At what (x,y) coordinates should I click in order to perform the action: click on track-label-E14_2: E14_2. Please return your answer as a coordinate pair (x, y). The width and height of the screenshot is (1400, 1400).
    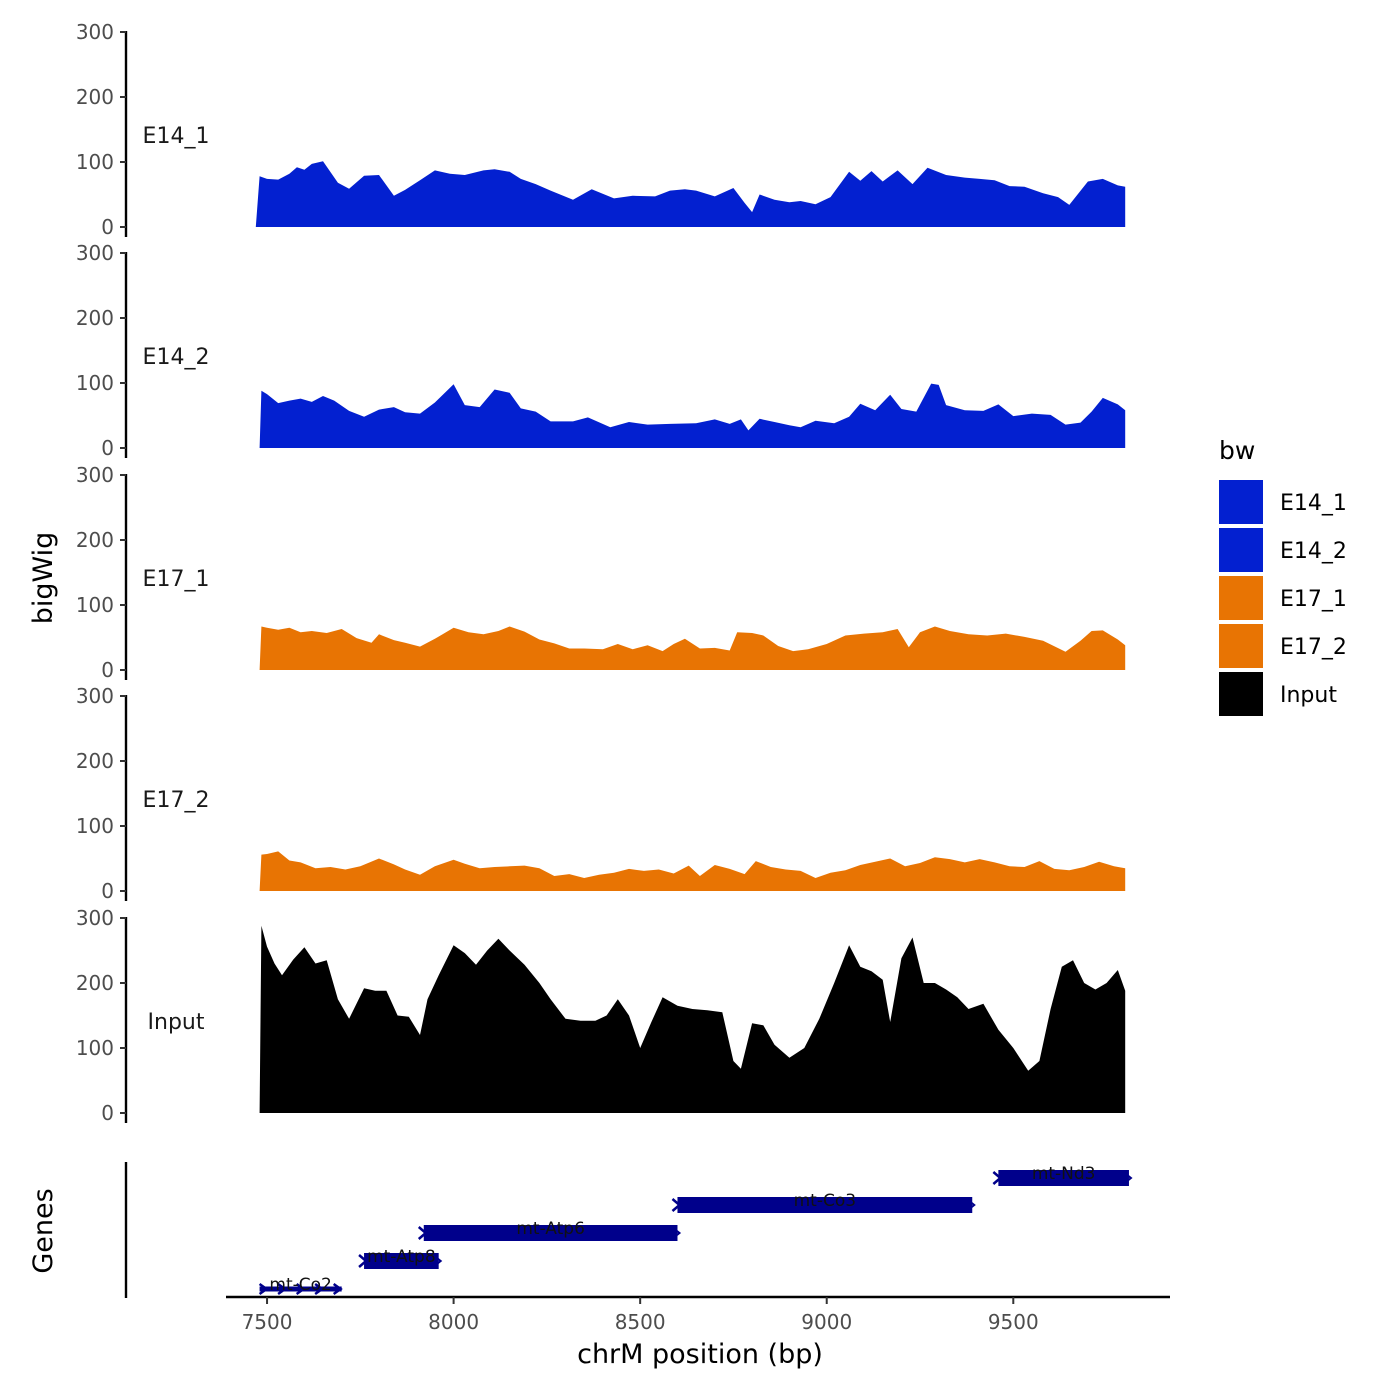
    Looking at the image, I should click on (176, 357).